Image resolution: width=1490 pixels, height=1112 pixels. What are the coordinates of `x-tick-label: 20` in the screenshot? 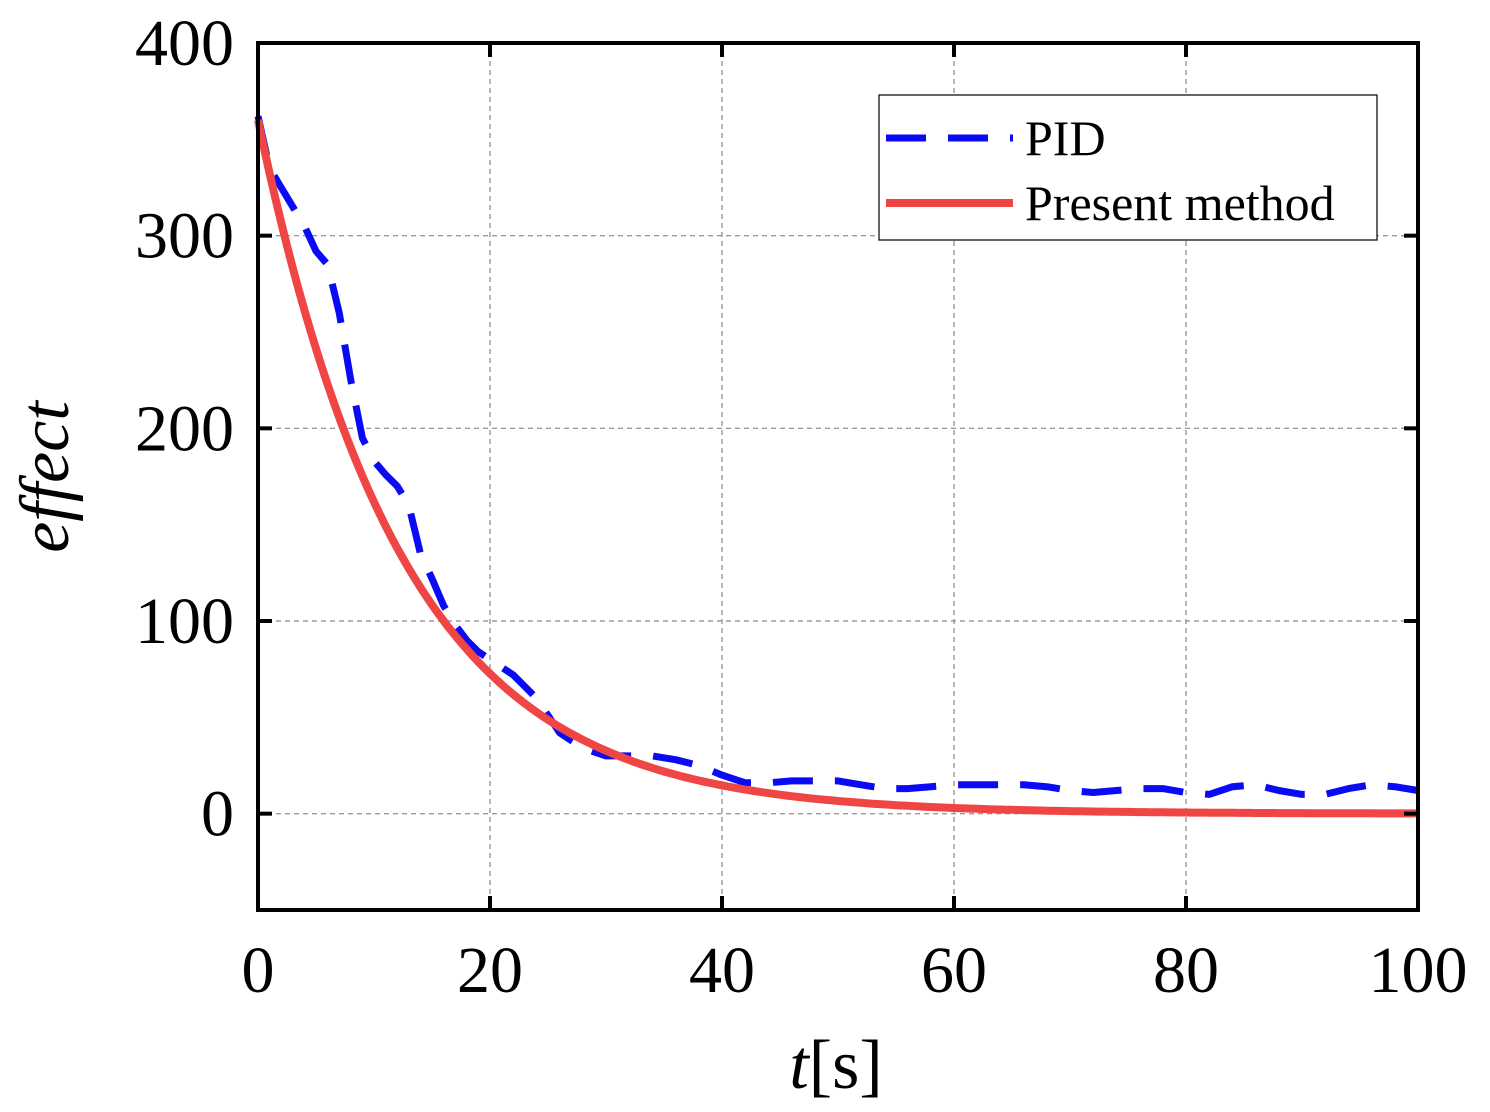 It's located at (490, 970).